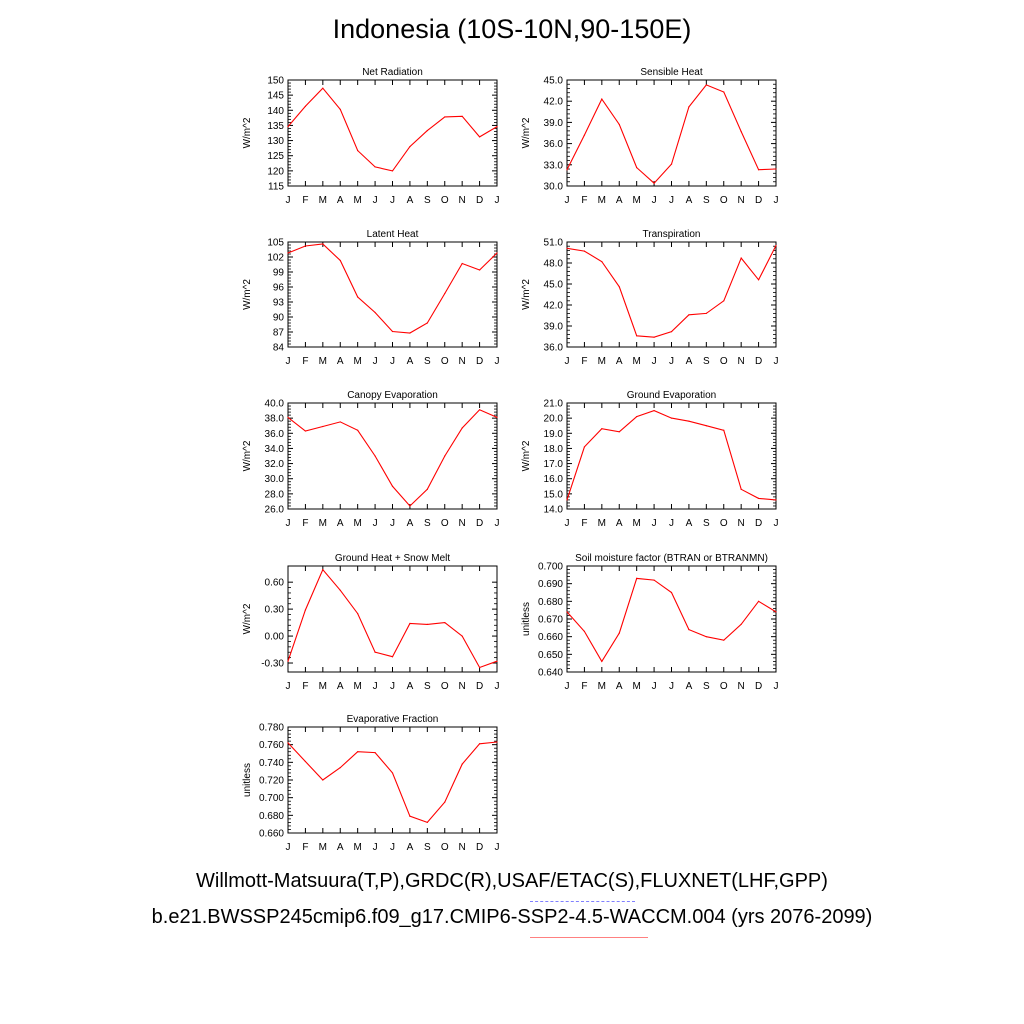 The image size is (1024, 1024). I want to click on y-tick-label: 48.0, so click(554, 264).